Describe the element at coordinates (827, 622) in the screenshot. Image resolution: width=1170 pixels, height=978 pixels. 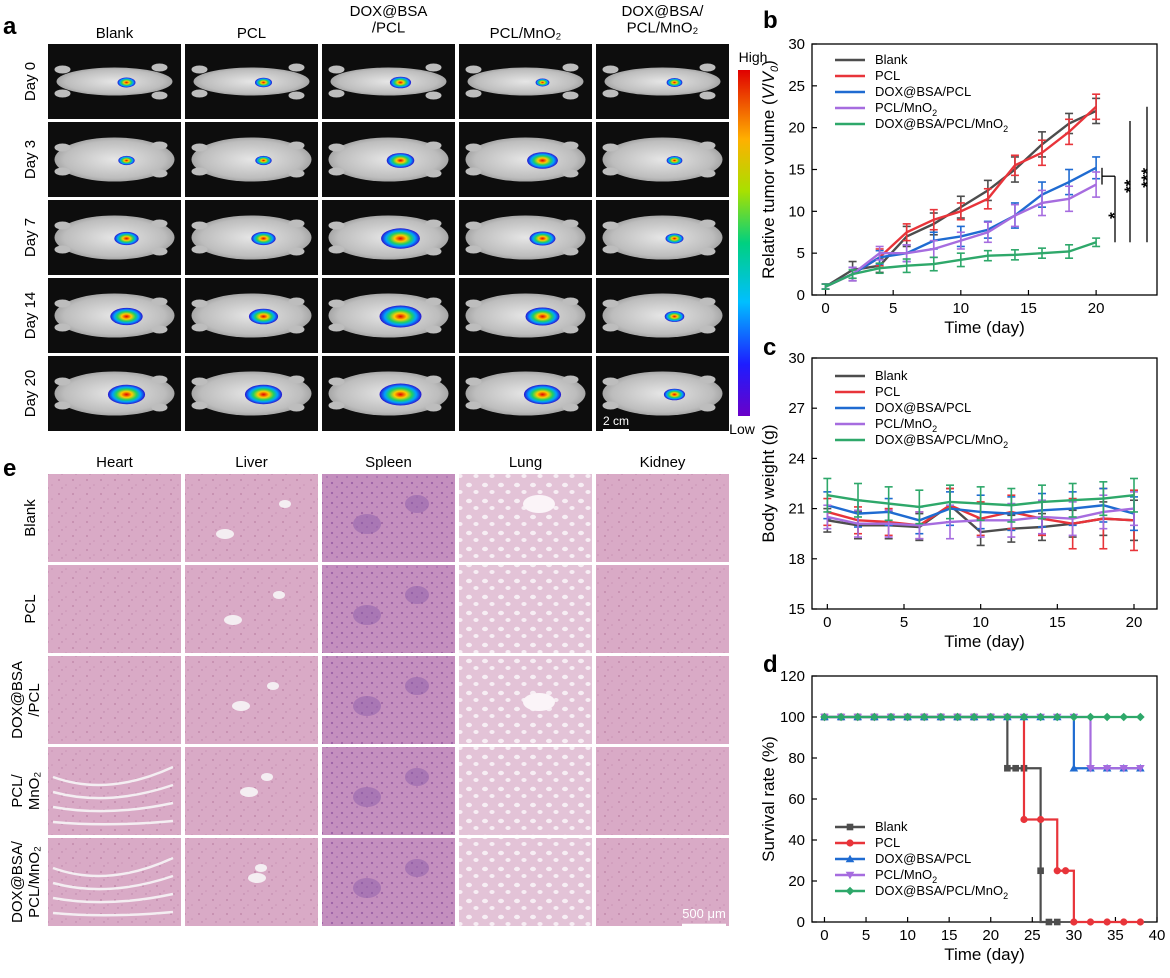
I see `x-tick-label: 0` at that location.